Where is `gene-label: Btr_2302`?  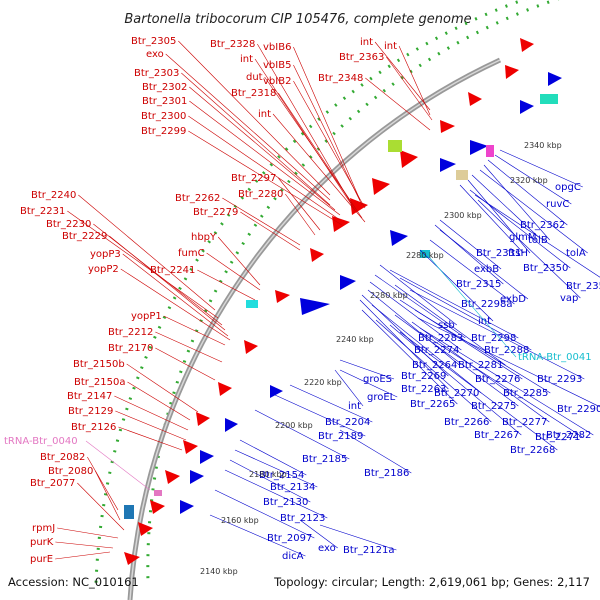
gene-label: Btr_2302 is located at coordinates (164, 87).